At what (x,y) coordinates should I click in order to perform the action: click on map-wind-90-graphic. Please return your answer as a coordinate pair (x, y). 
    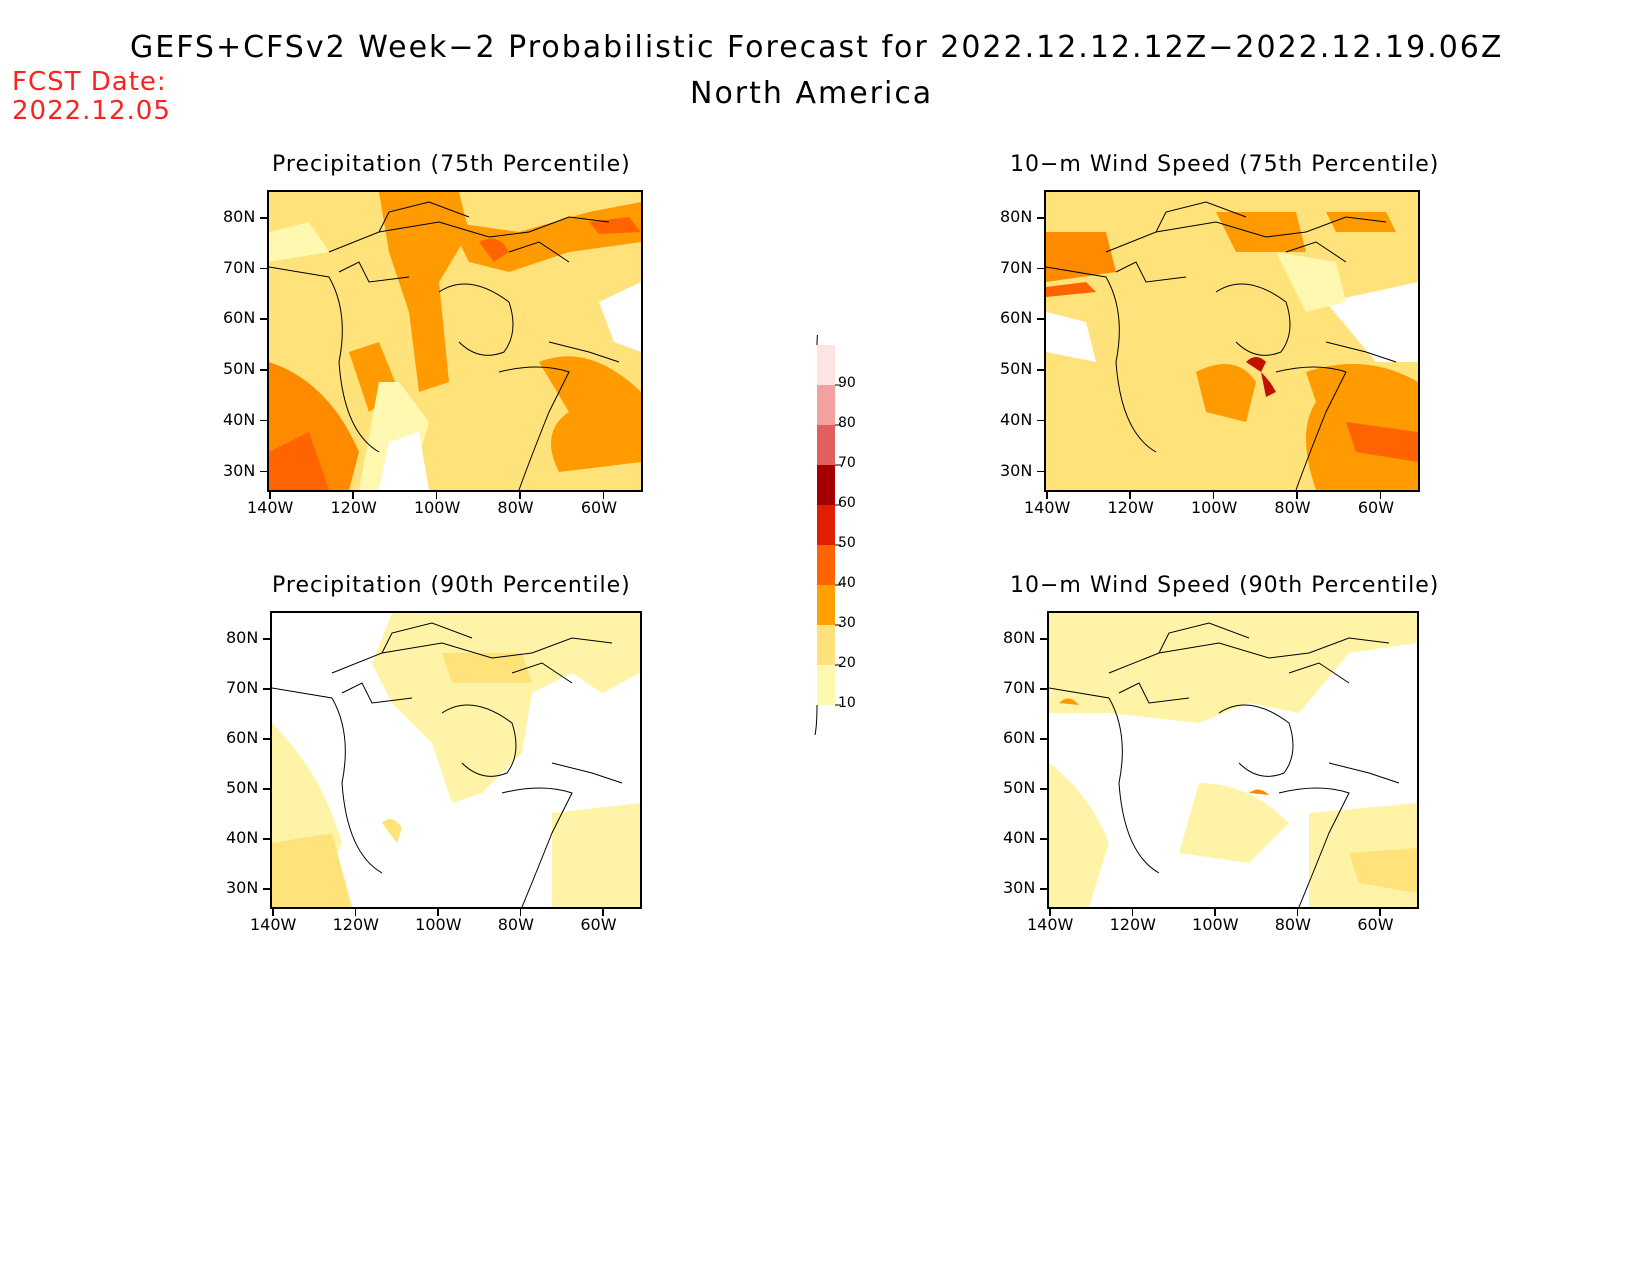
    Looking at the image, I should click on (1233, 760).